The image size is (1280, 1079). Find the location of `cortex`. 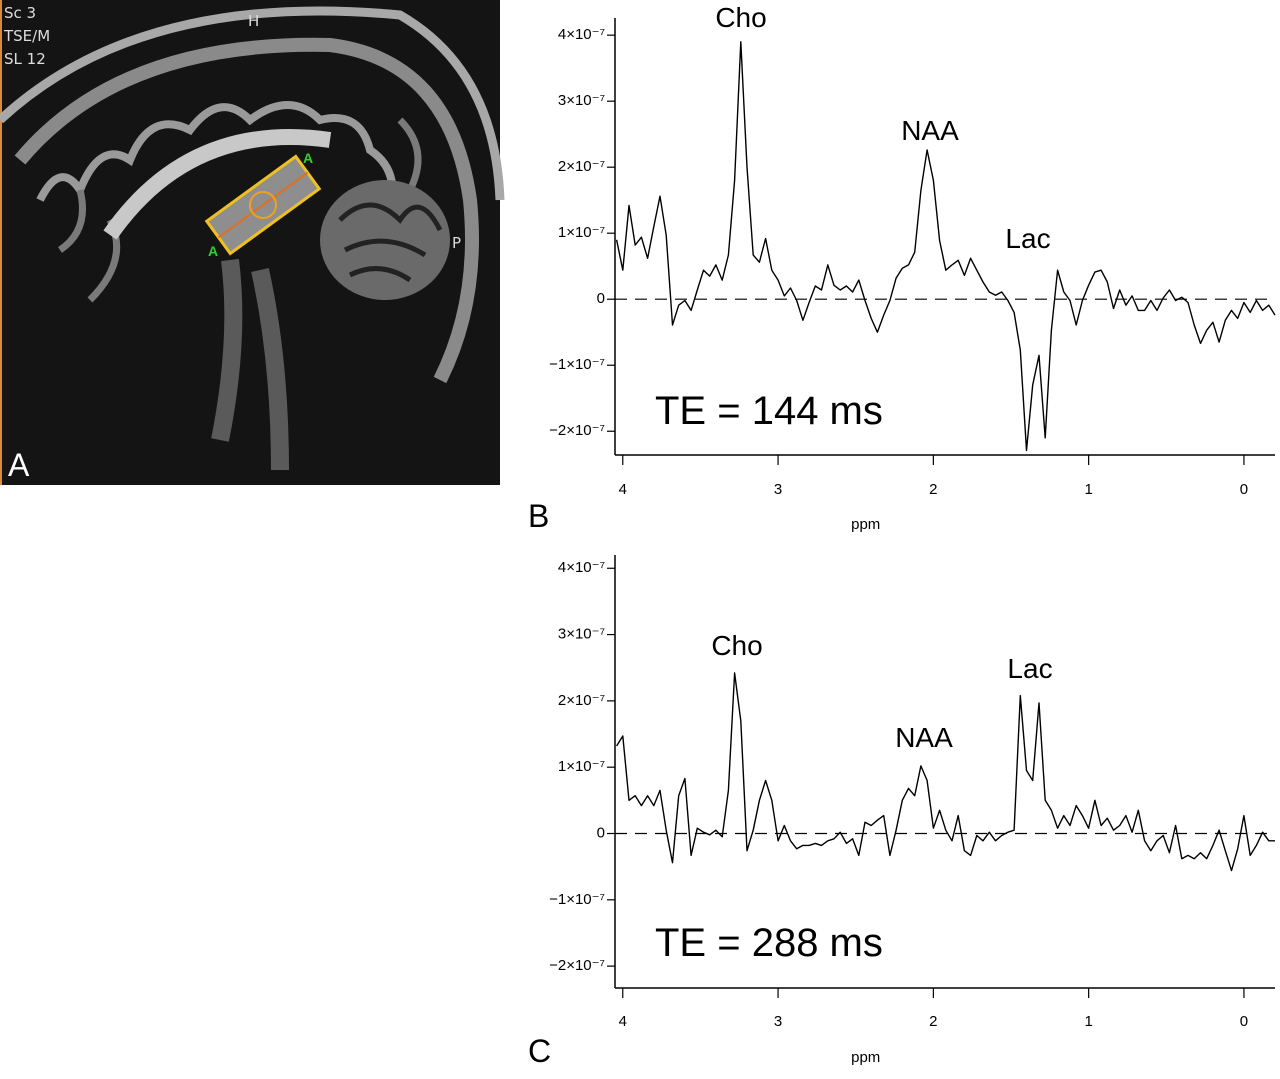

cortex is located at coordinates (246, 210).